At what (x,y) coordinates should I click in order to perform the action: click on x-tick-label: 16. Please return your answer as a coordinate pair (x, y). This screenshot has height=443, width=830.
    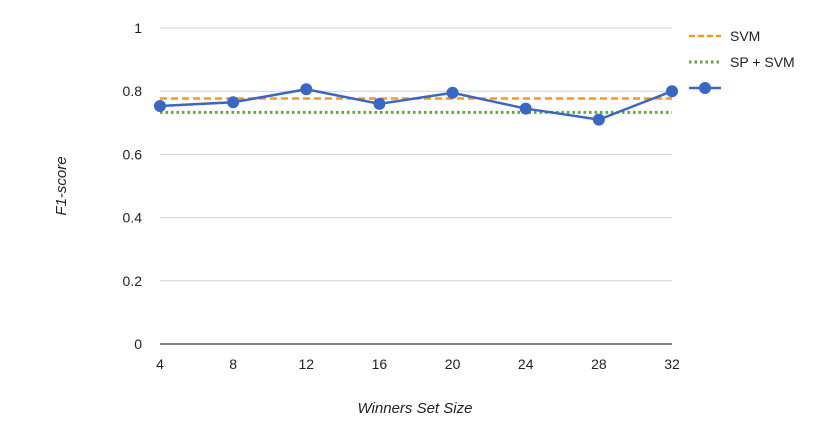
    Looking at the image, I should click on (380, 364).